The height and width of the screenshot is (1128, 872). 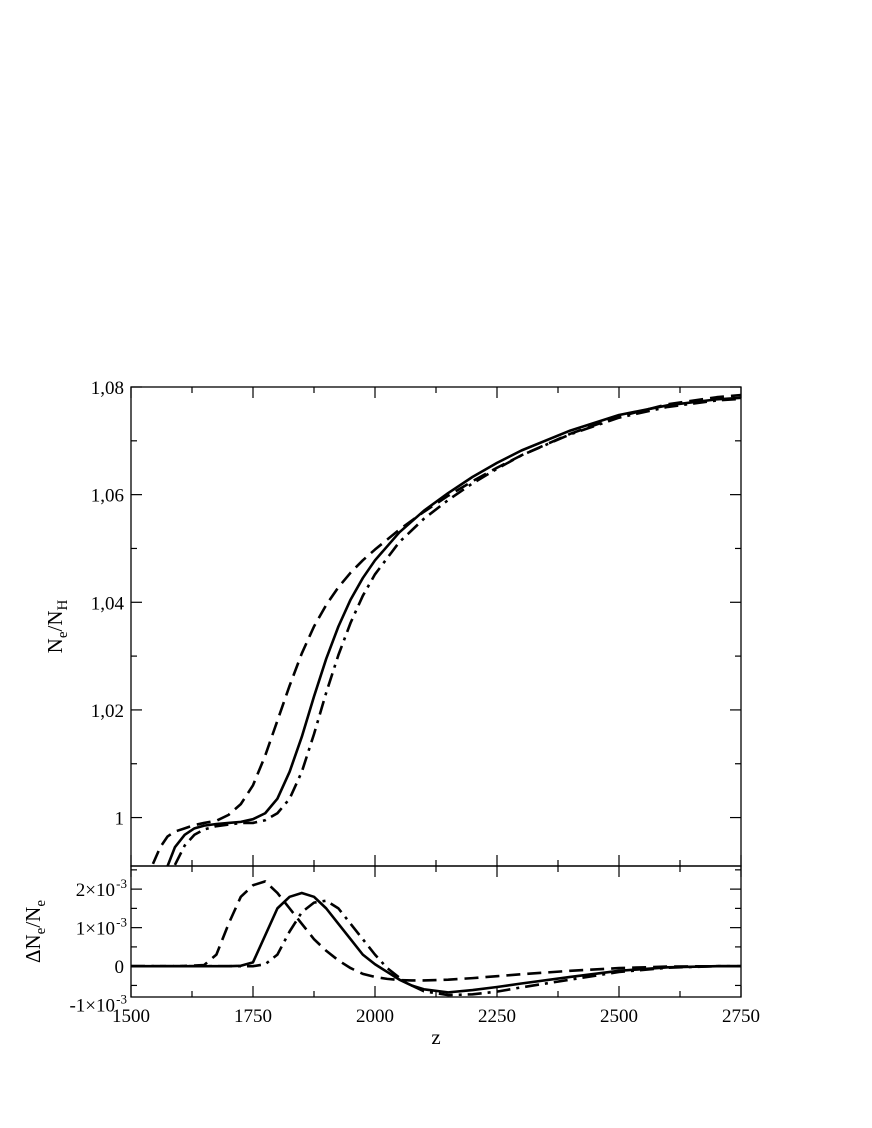 I want to click on bottom-x-tick-label: 2000, so click(x=375, y=1016).